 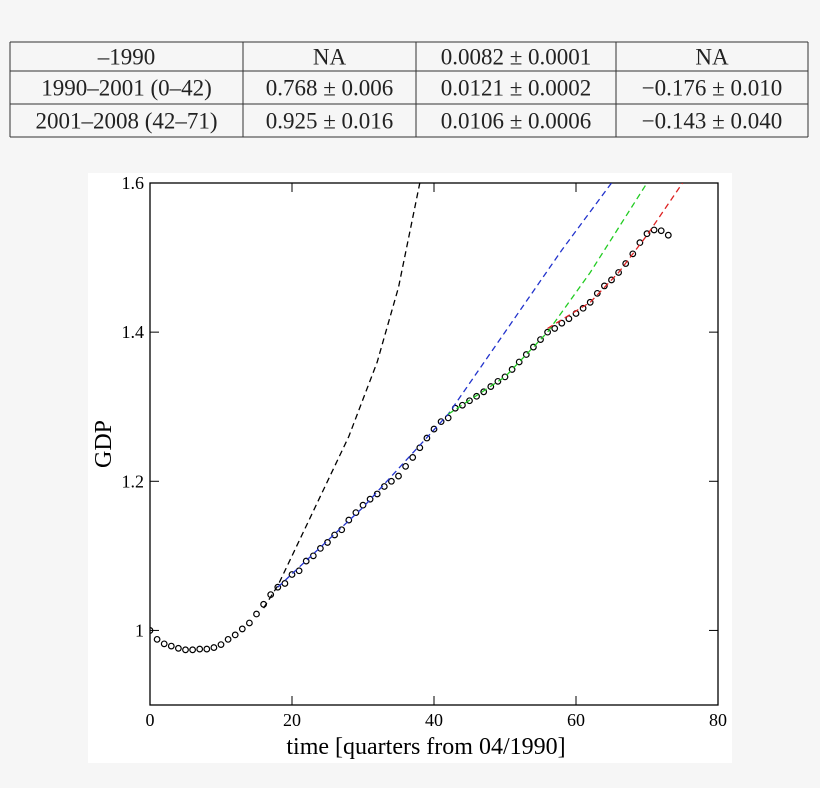 I want to click on table-cell: −0.176 ± 0.010, so click(x=712, y=88).